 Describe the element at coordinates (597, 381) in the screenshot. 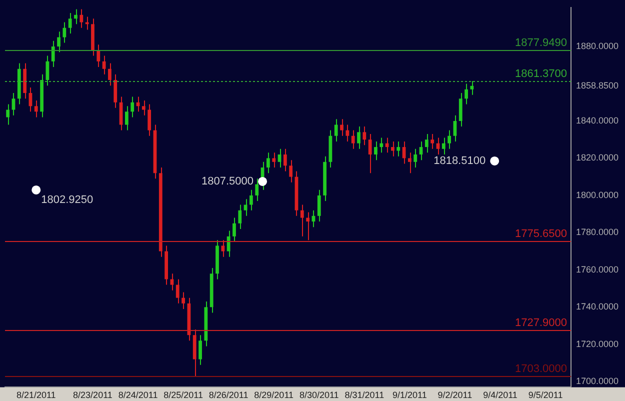

I see `y-tick-label: 1700.0000` at that location.